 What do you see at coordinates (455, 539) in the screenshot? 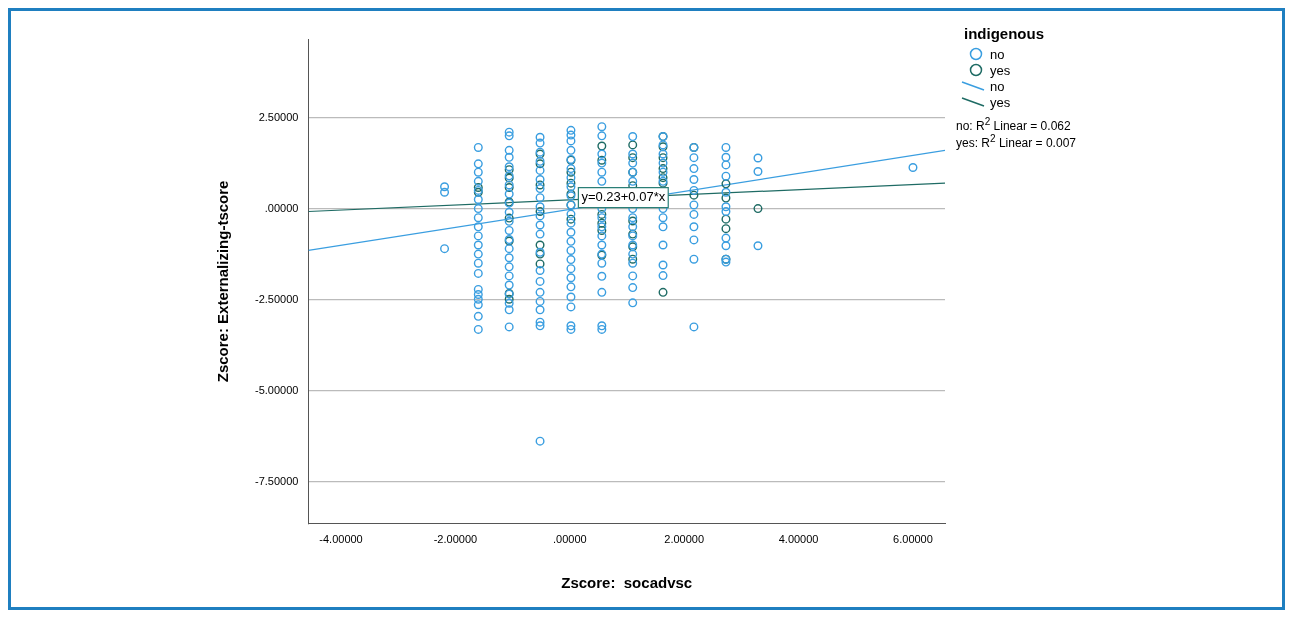
I see `x-tick-label: -2.00000` at bounding box center [455, 539].